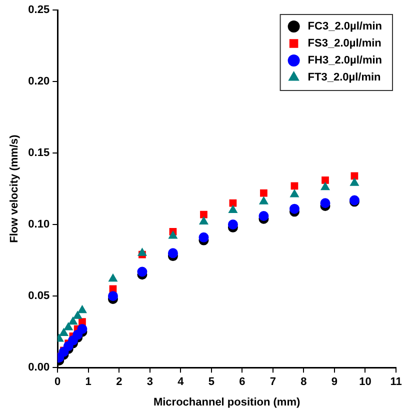  Describe the element at coordinates (303, 382) in the screenshot. I see `x-tick-label: 8` at that location.